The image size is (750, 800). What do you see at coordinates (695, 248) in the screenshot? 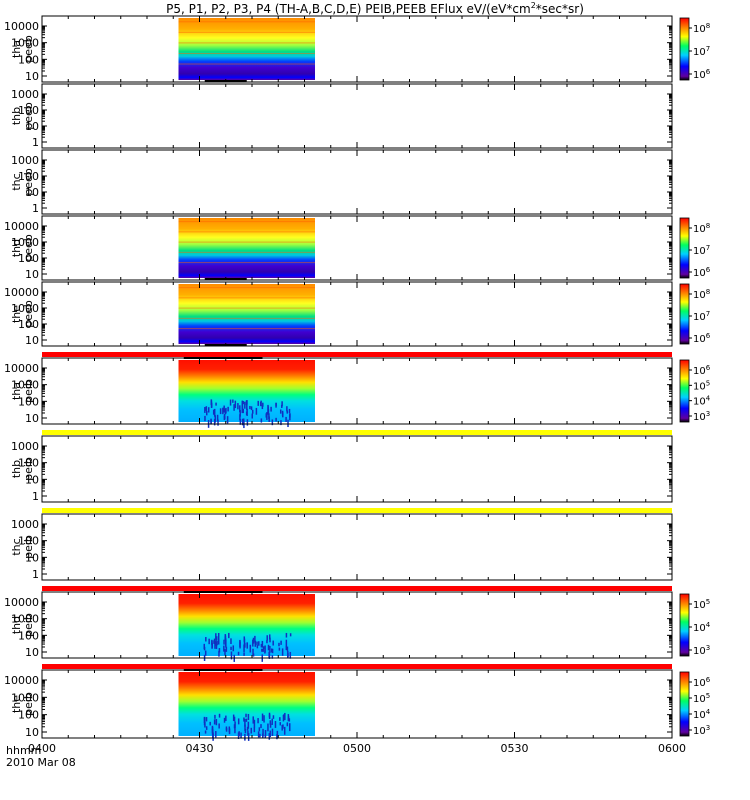
I see `colorbar: 10⁸ 10⁷ 10⁶` at bounding box center [695, 248].